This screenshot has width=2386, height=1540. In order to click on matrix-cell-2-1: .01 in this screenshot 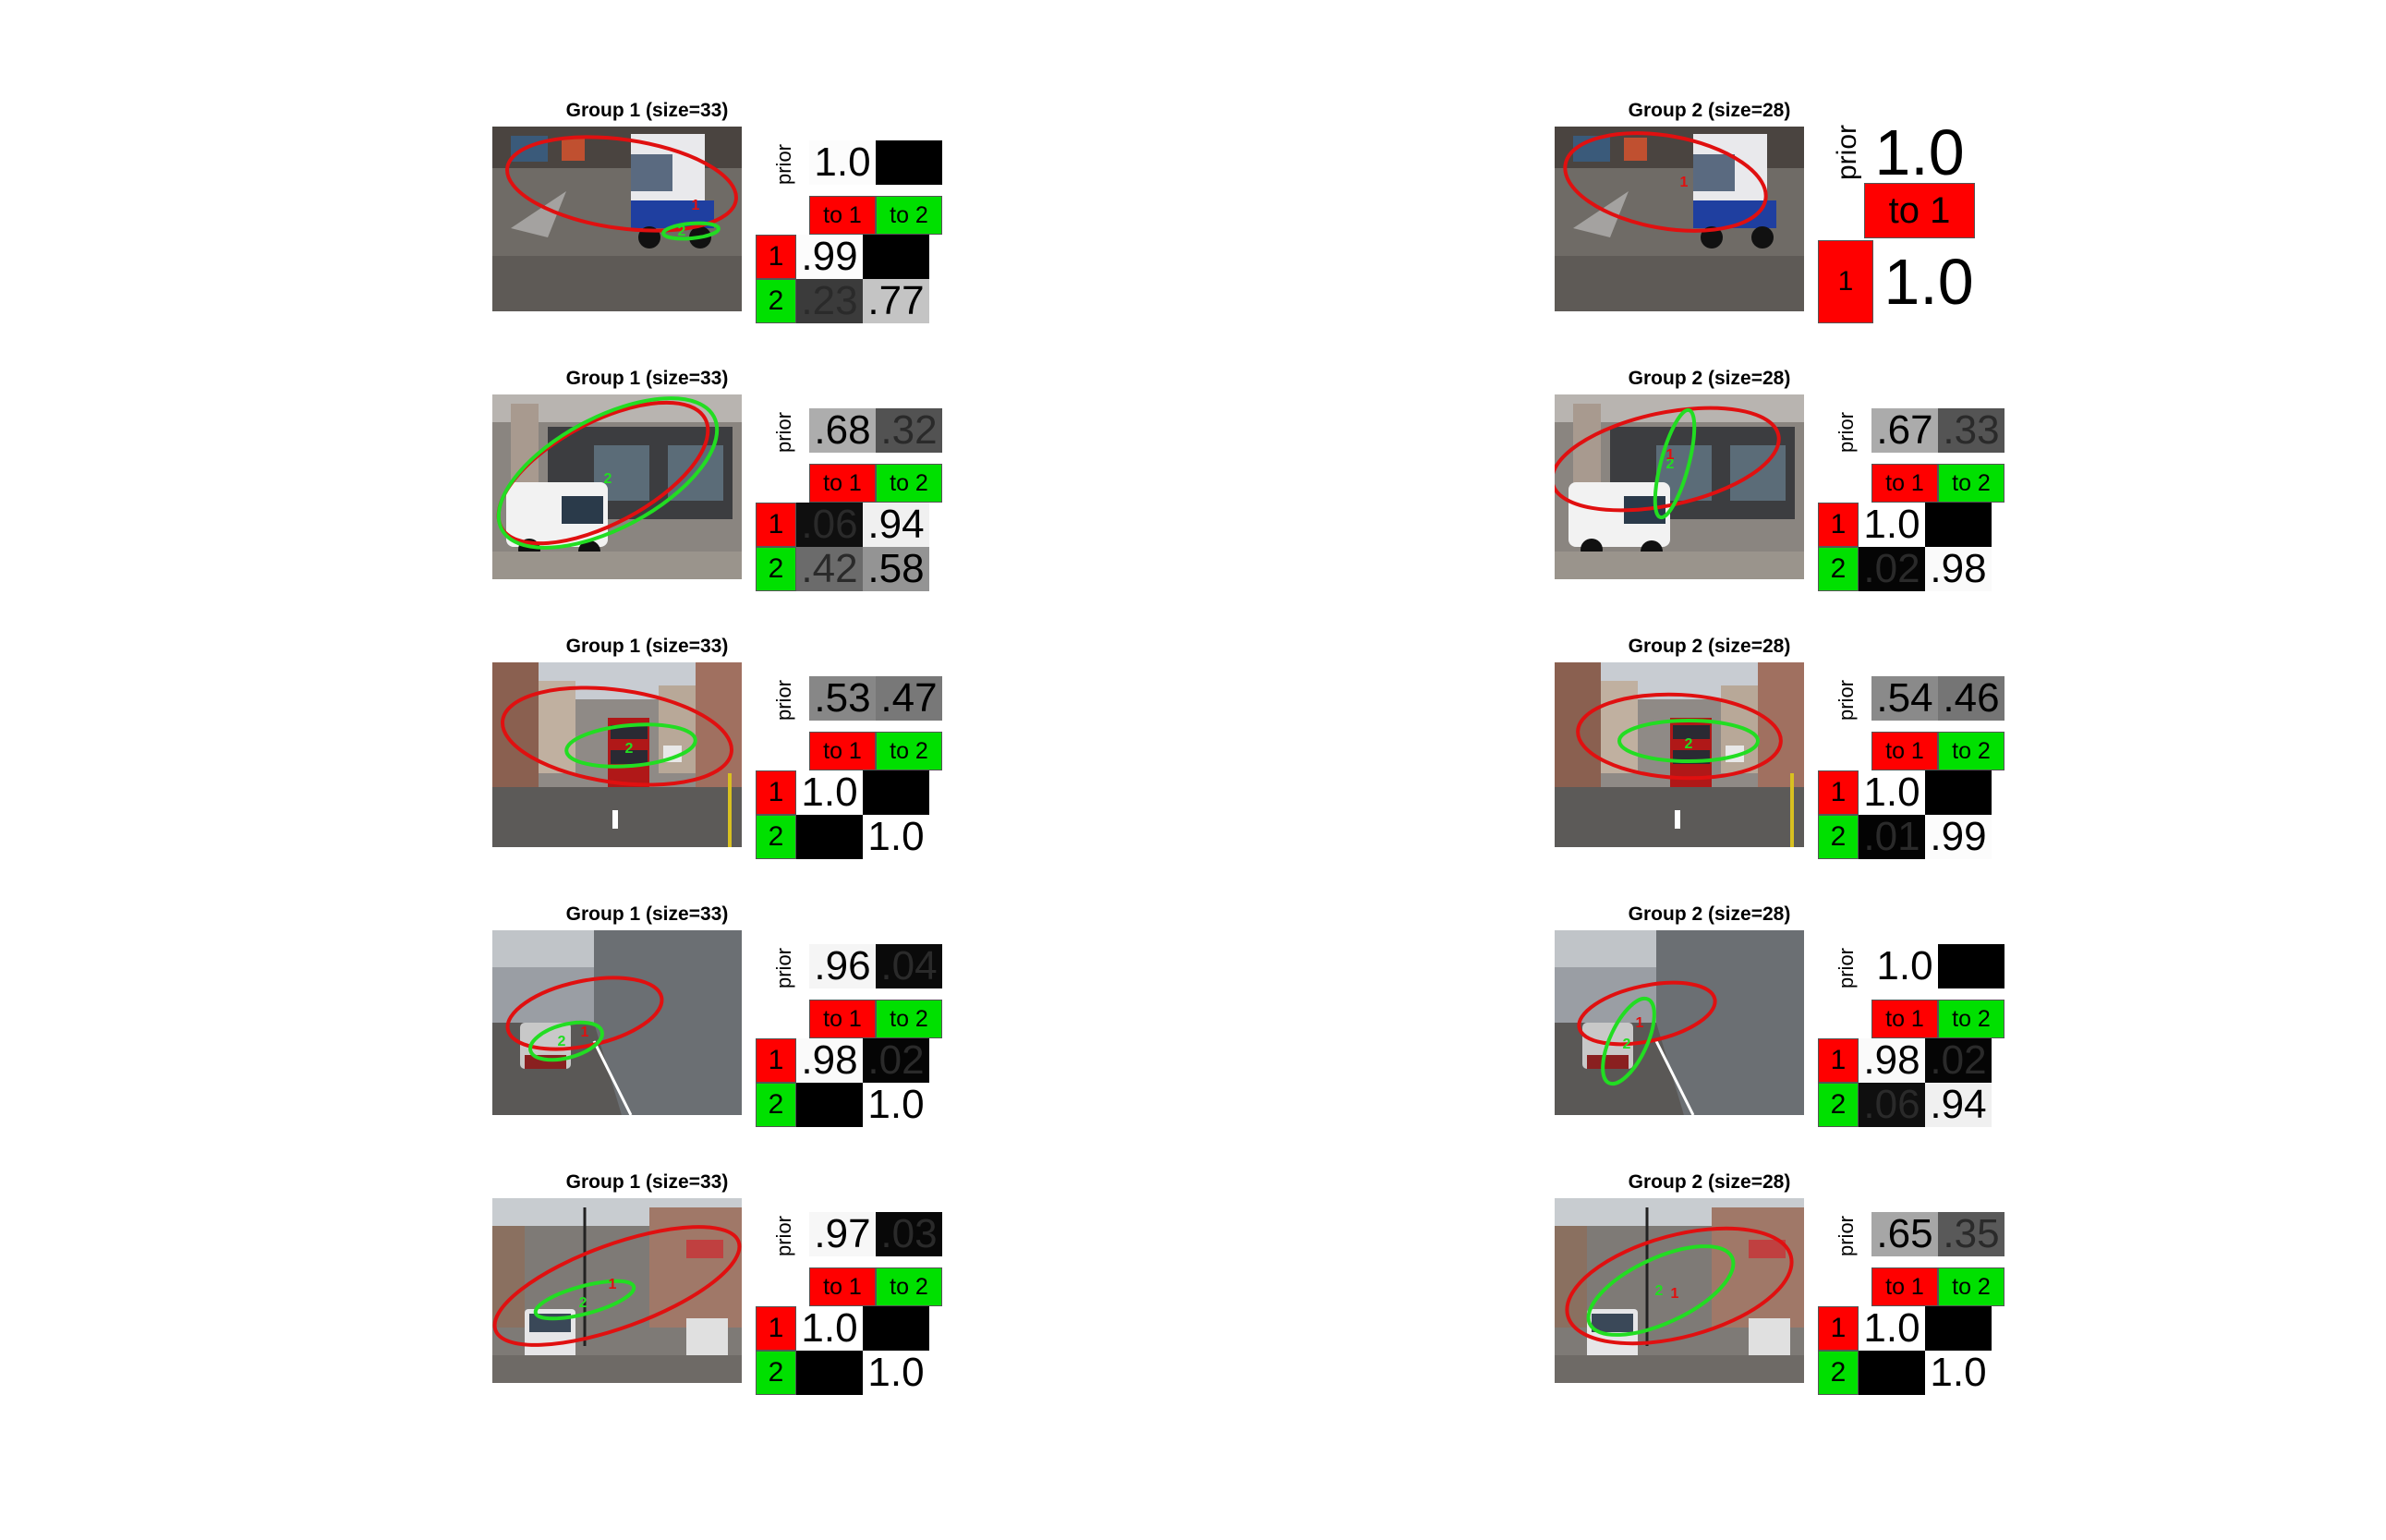, I will do `click(1892, 837)`.